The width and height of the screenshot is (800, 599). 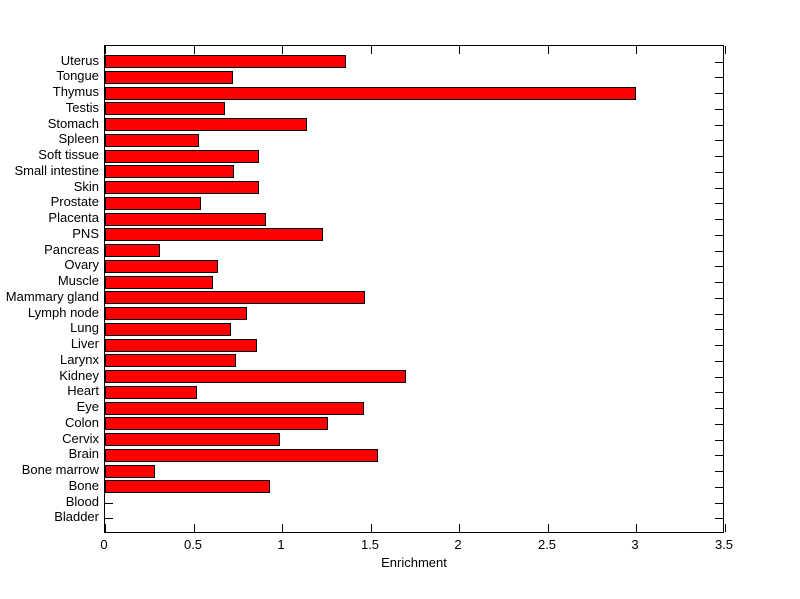 What do you see at coordinates (85, 233) in the screenshot?
I see `y-axis-label-pns: PNS` at bounding box center [85, 233].